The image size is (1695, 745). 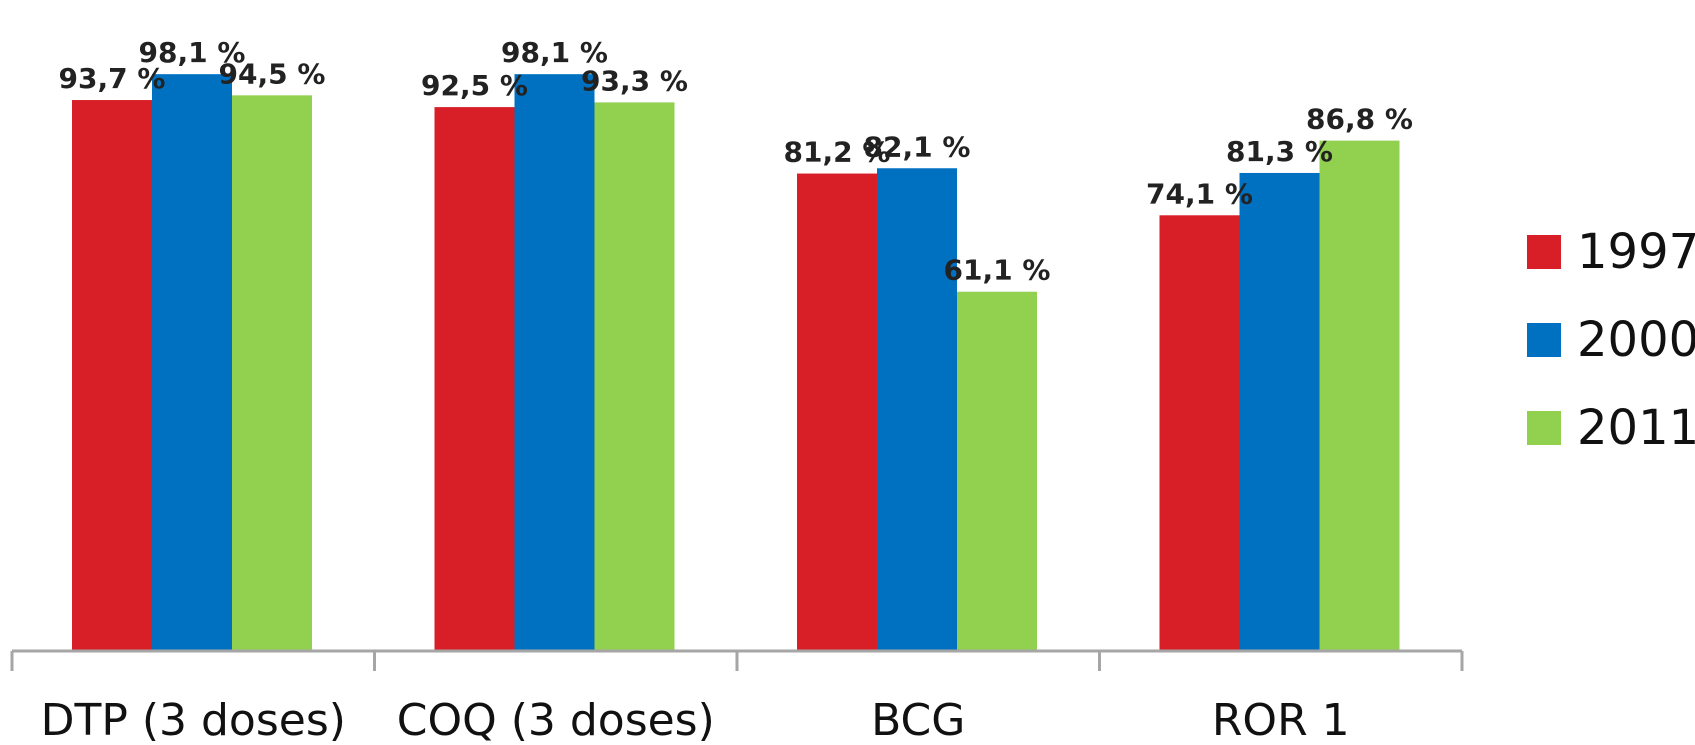 I want to click on legend-label: 2000, so click(x=1636, y=340).